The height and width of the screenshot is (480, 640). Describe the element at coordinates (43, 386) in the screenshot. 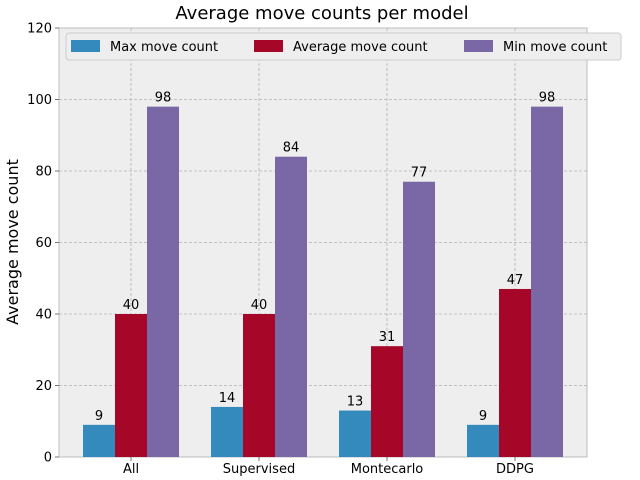

I see `y-tick-label-1: 20` at that location.